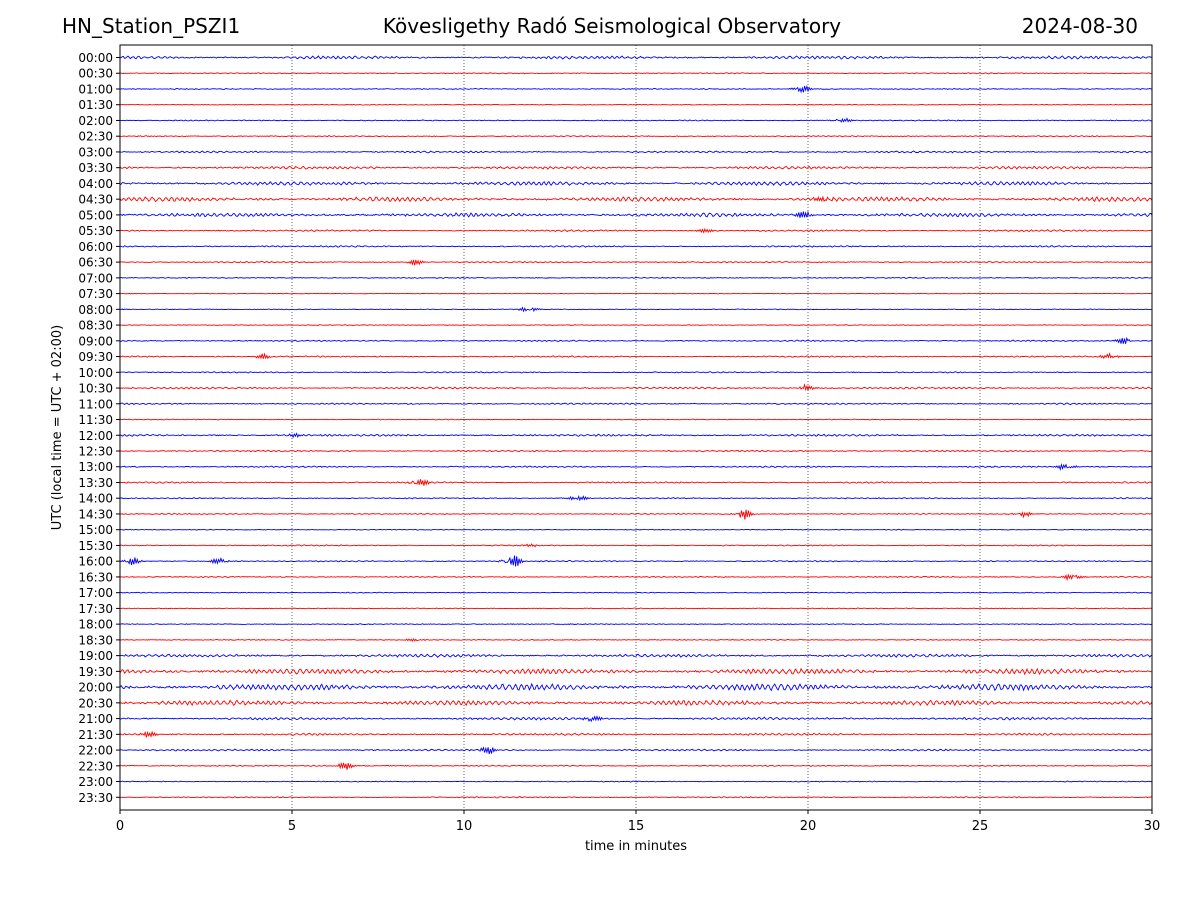 The width and height of the screenshot is (1200, 900). I want to click on row-label-0200: 02:00, so click(95, 121).